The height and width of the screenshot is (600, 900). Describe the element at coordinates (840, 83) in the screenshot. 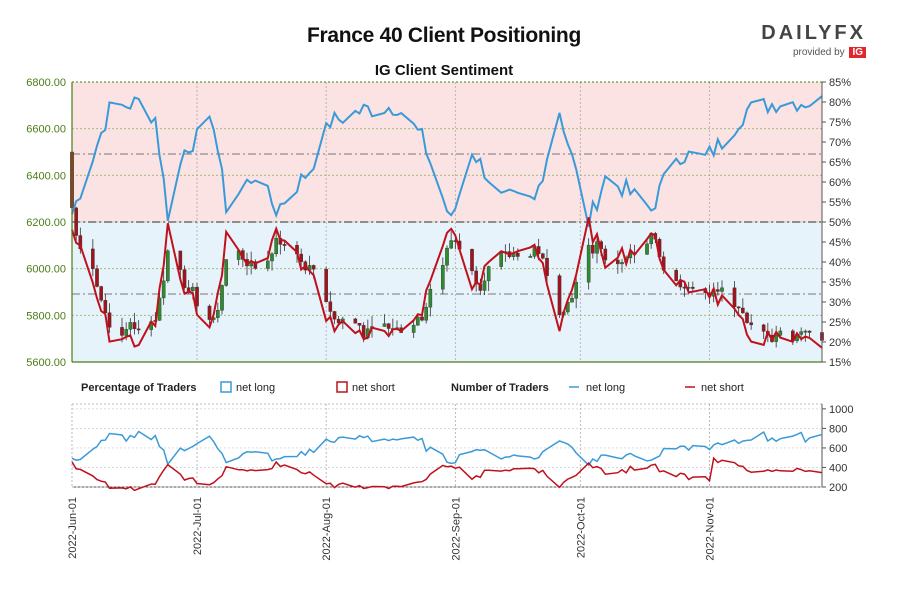

I see `percent-tick-label: 85%` at that location.